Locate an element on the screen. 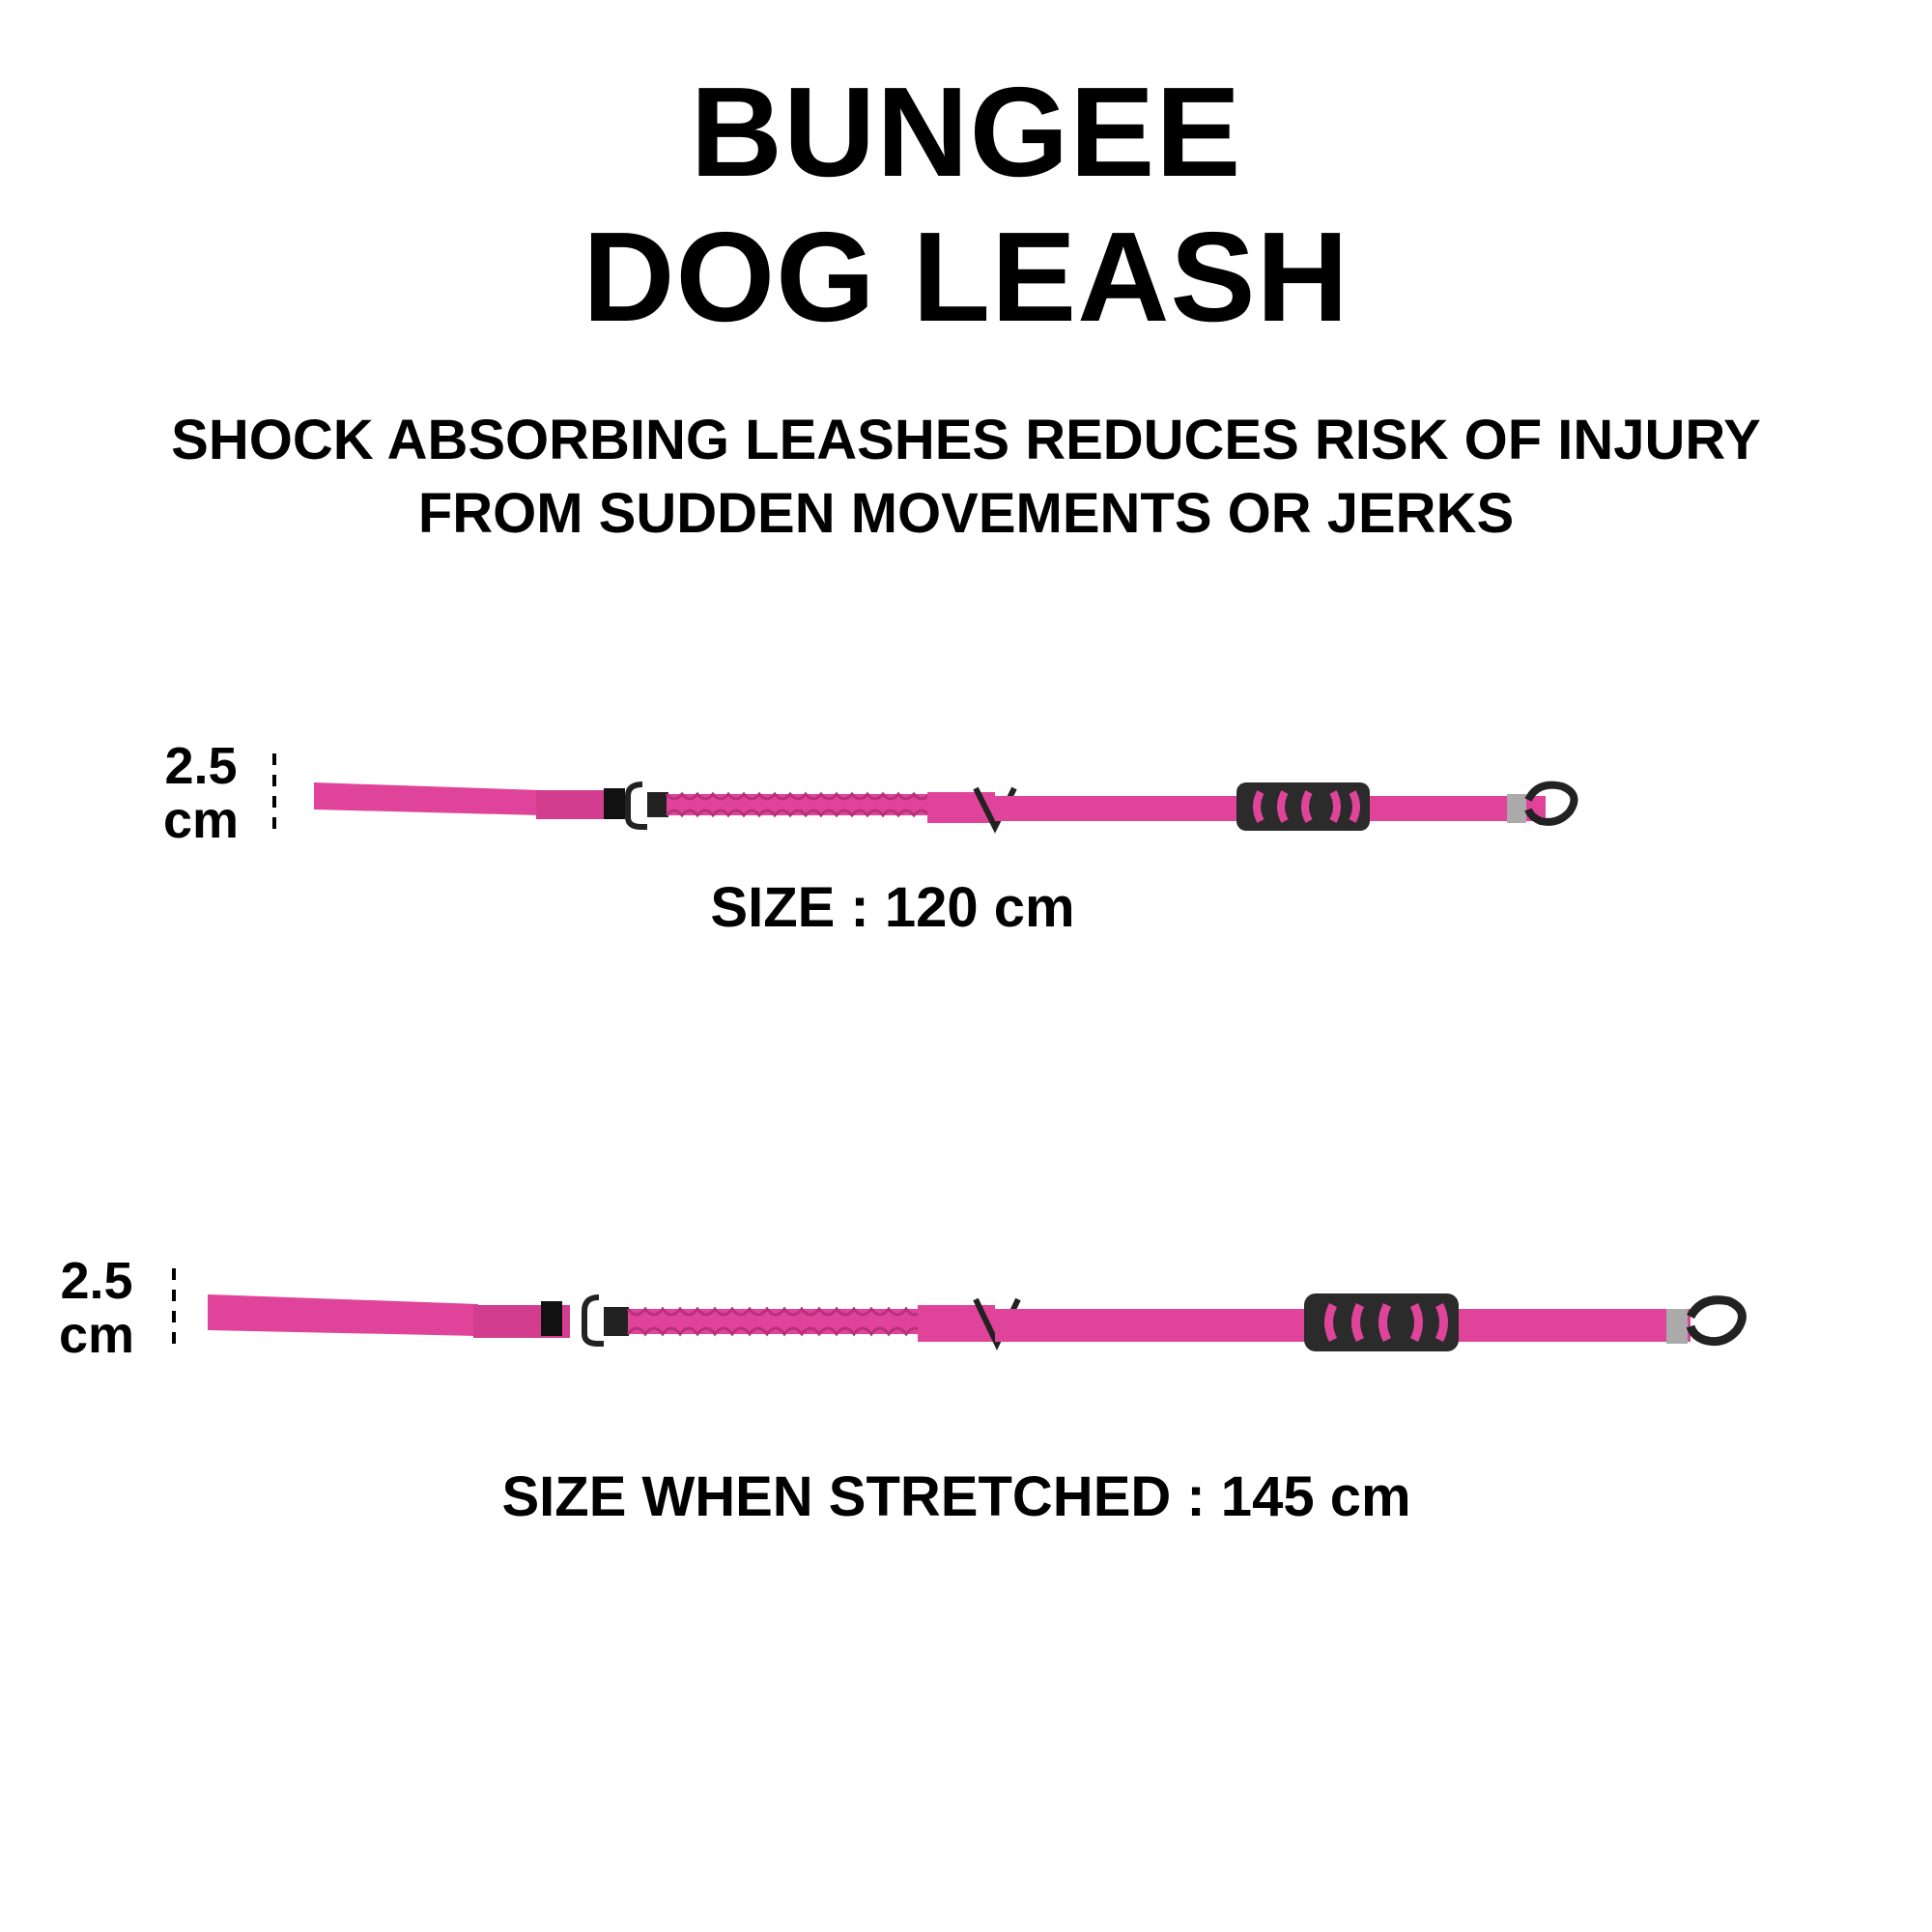 This screenshot has width=1932, height=1932. page-title-line-2: DOG LEASH is located at coordinates (966, 277).